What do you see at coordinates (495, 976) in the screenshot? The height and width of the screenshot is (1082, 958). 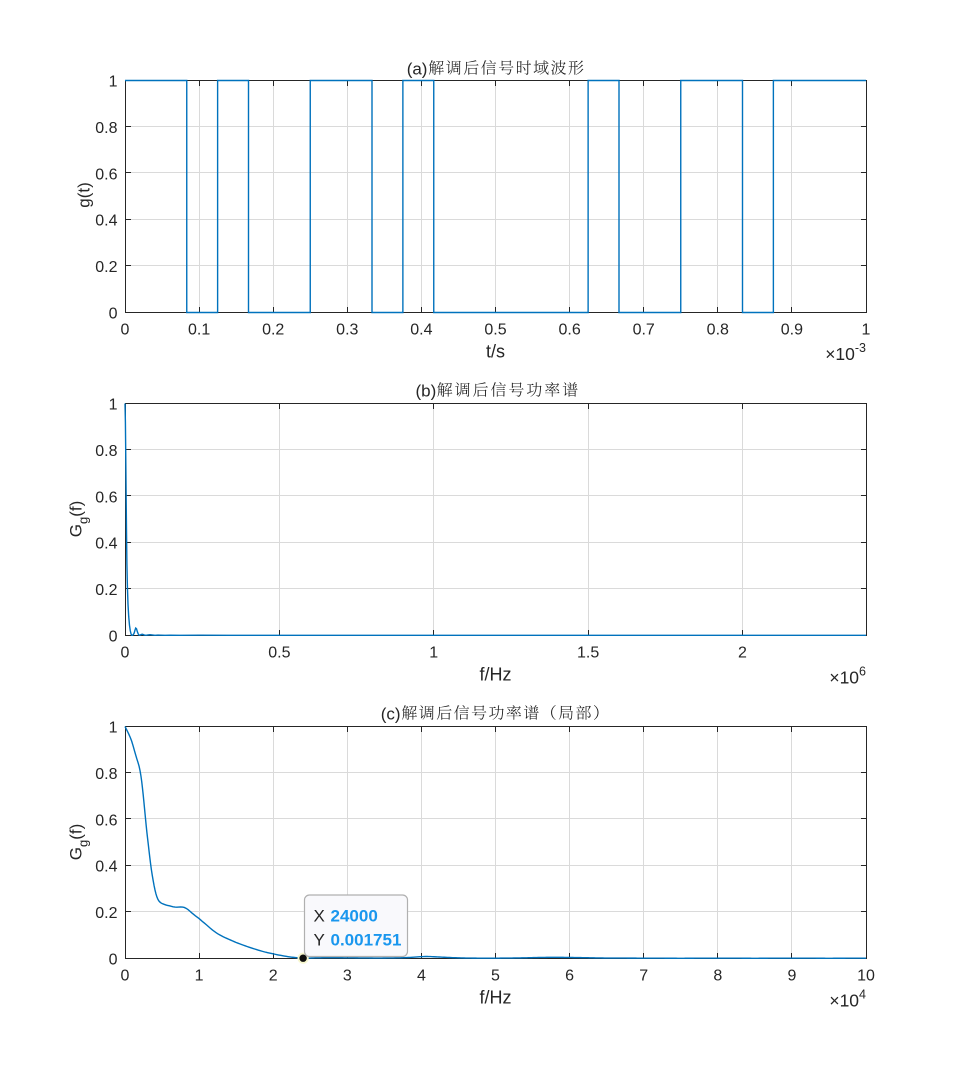 I see `svg-text: 5` at bounding box center [495, 976].